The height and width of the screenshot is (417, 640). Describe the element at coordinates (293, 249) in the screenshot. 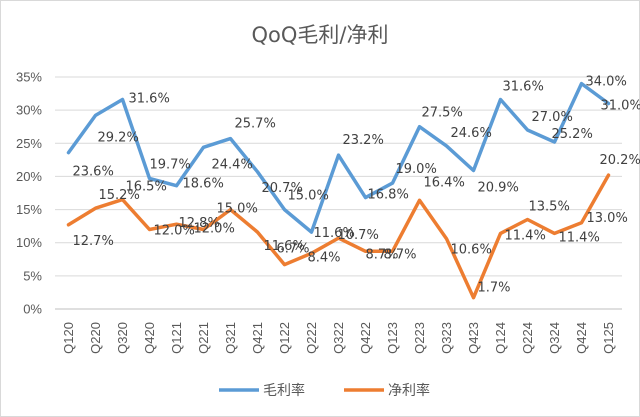

I see `data-label: 6.7%` at that location.